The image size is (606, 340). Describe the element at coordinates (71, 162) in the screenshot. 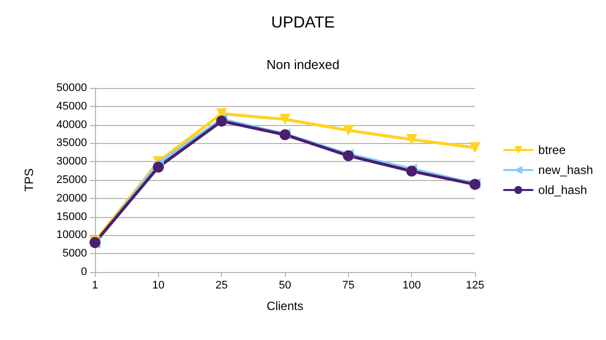

I see `y-tick-label: 30000` at that location.